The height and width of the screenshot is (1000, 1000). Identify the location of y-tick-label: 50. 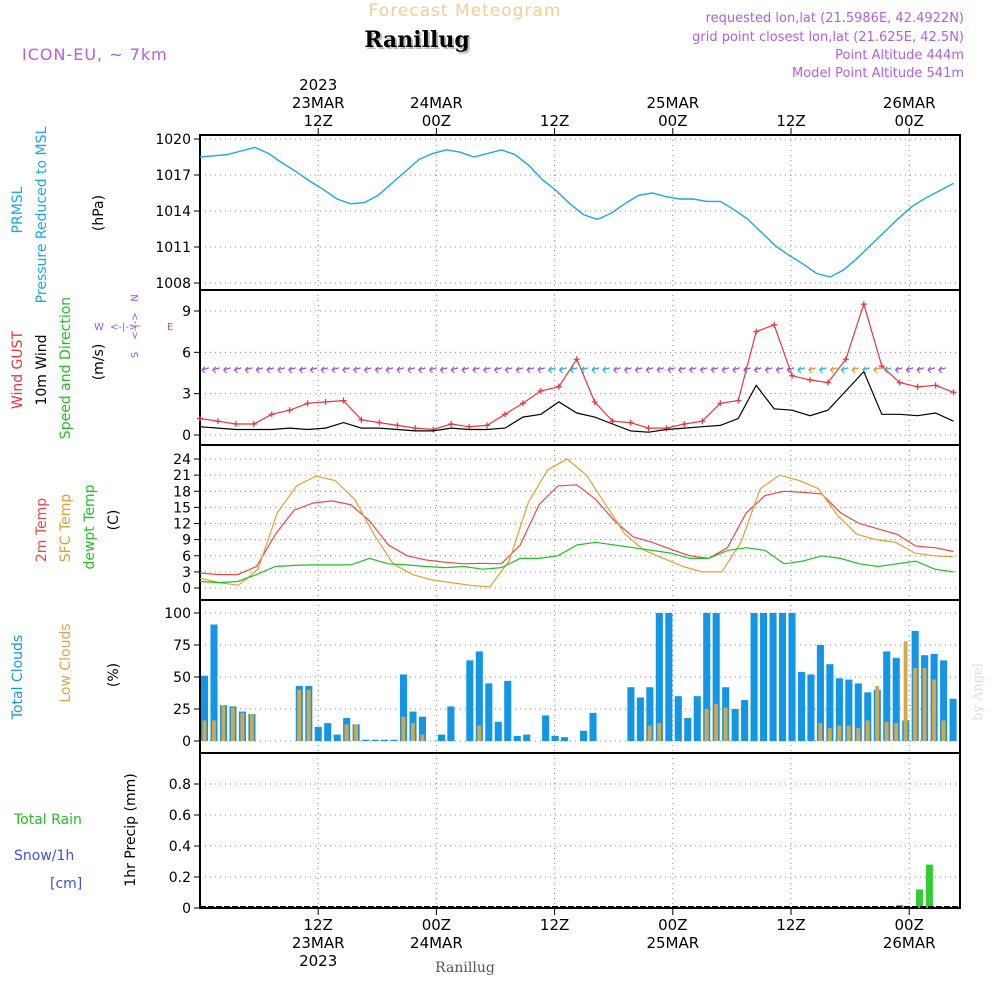
(182, 678).